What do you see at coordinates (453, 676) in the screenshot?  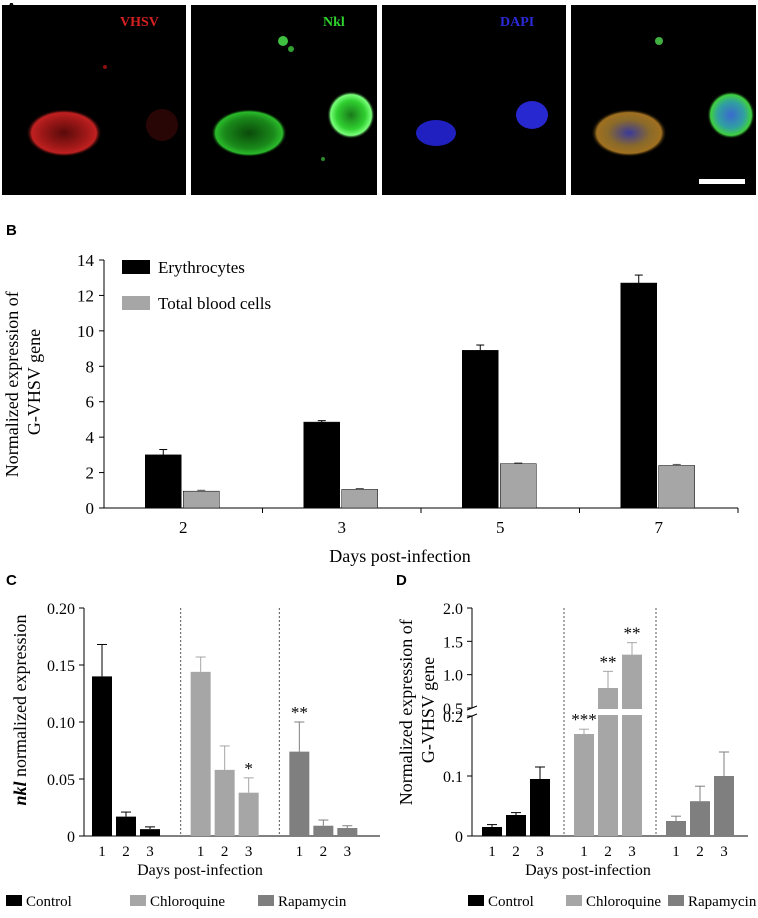 I see `chart-d-ytick-label: 1.0` at bounding box center [453, 676].